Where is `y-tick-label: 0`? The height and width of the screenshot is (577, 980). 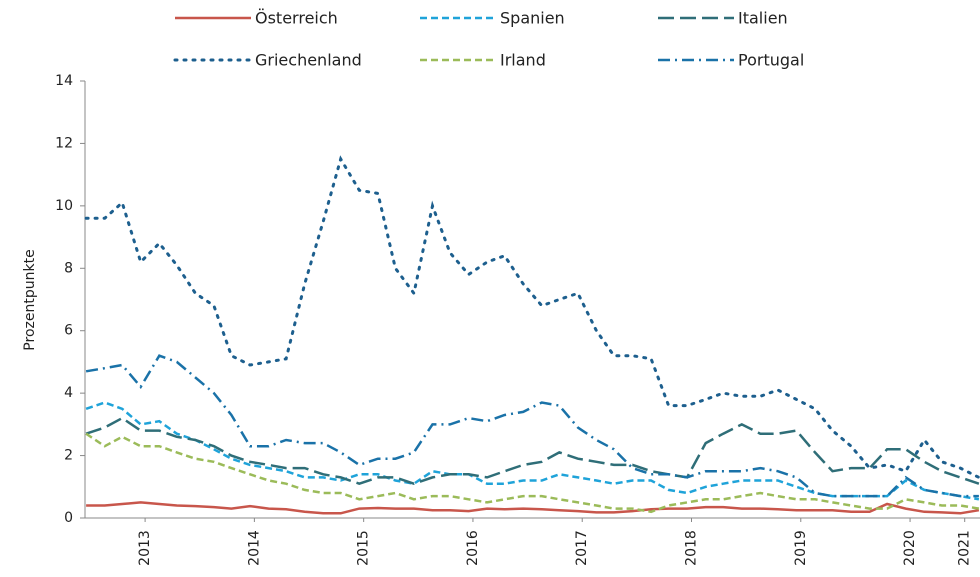 y-tick-label: 0 is located at coordinates (68, 518).